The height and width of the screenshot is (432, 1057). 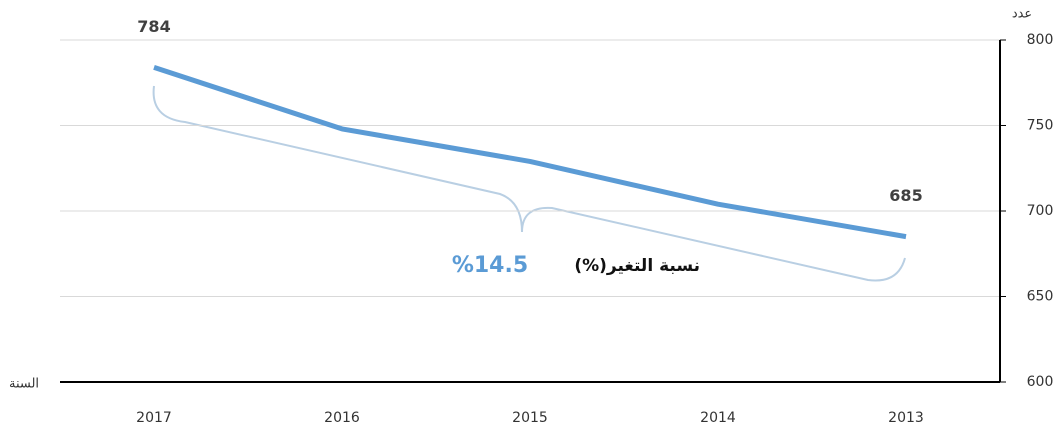 I want to click on x-tick-label: 2013, so click(x=906, y=418).